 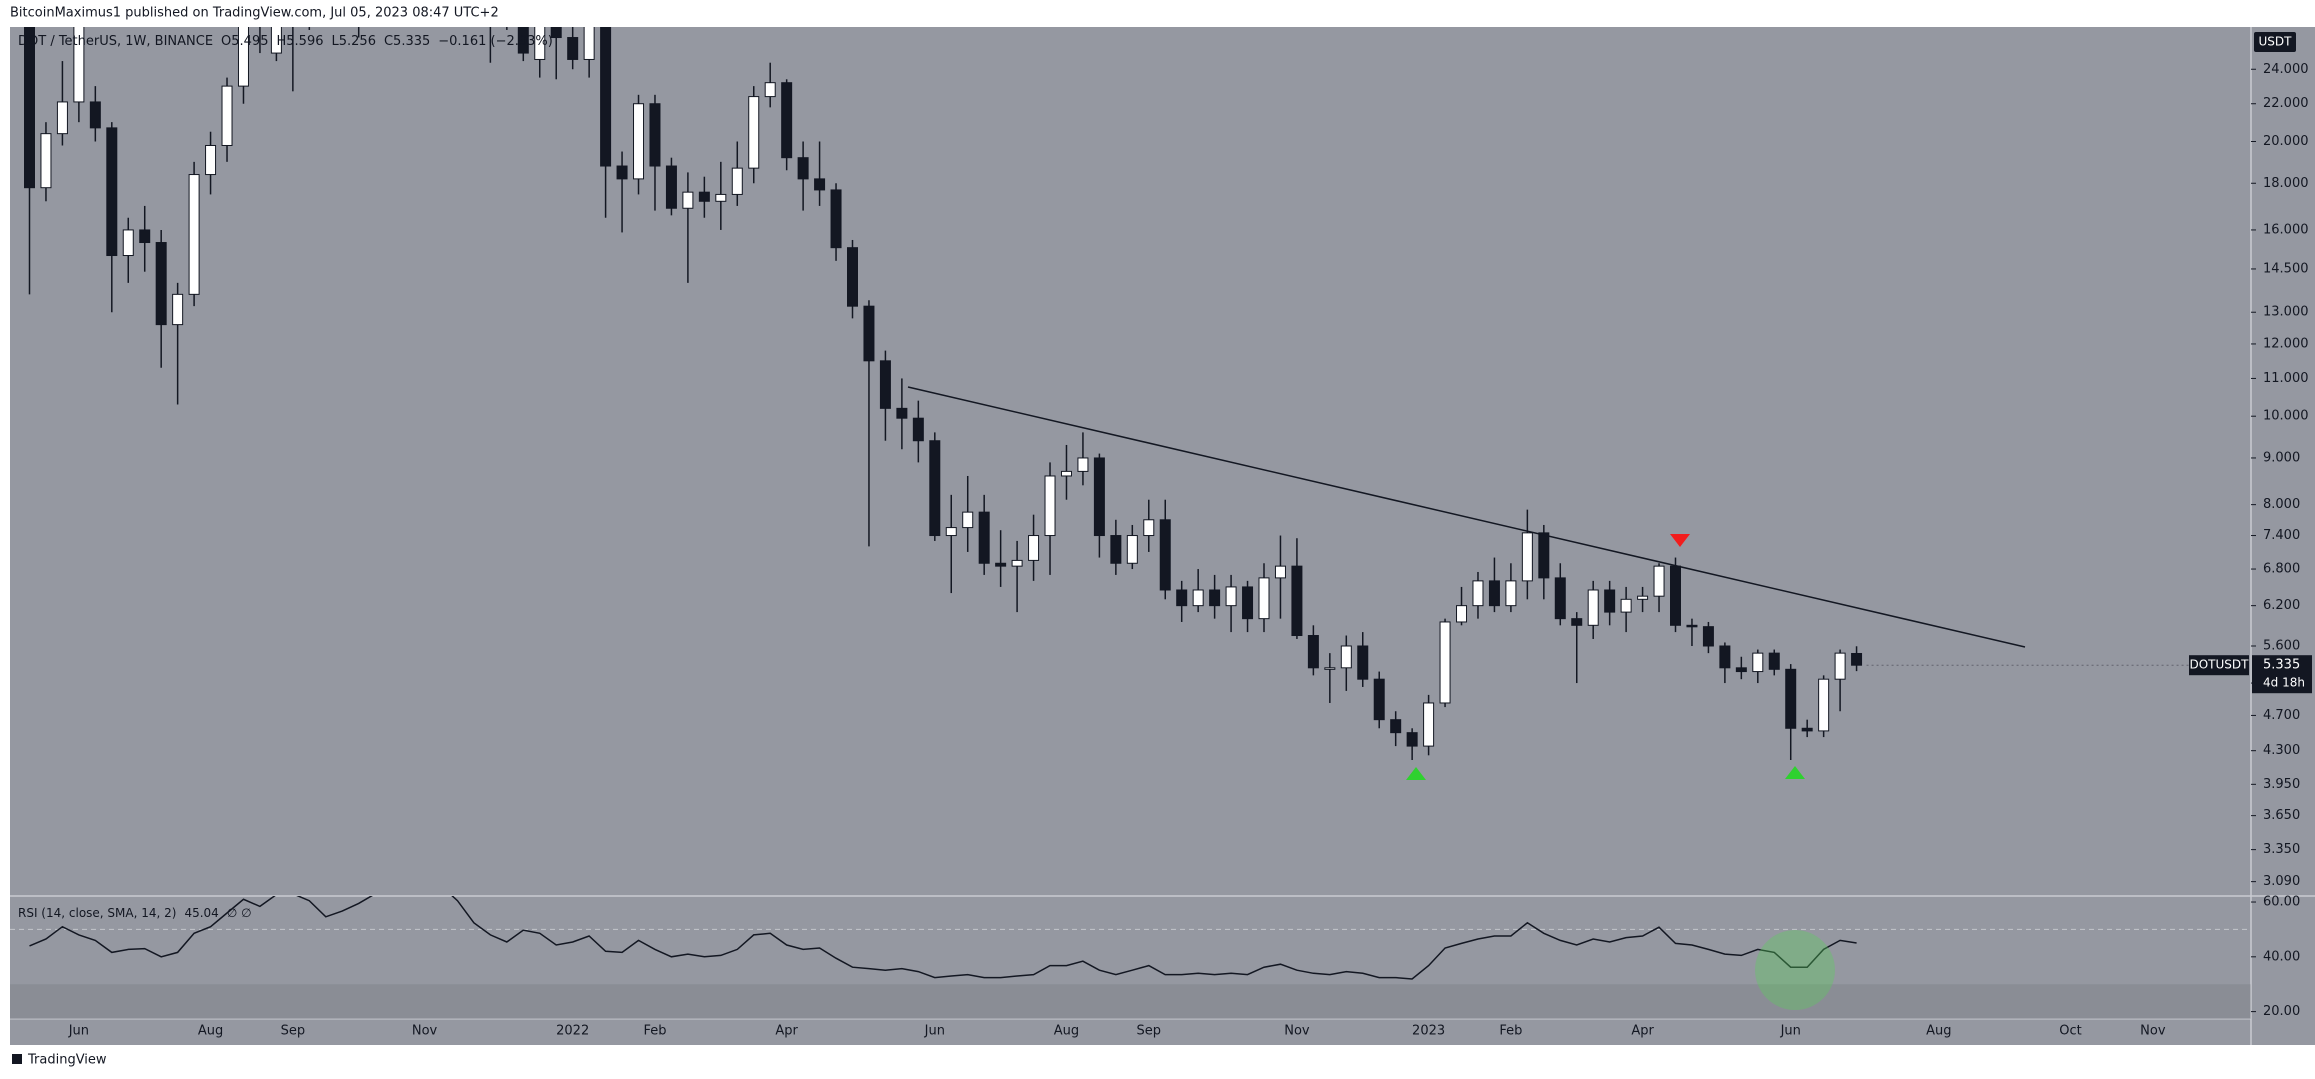 What do you see at coordinates (2281, 457) in the screenshot?
I see `y-tick-label: 9.000` at bounding box center [2281, 457].